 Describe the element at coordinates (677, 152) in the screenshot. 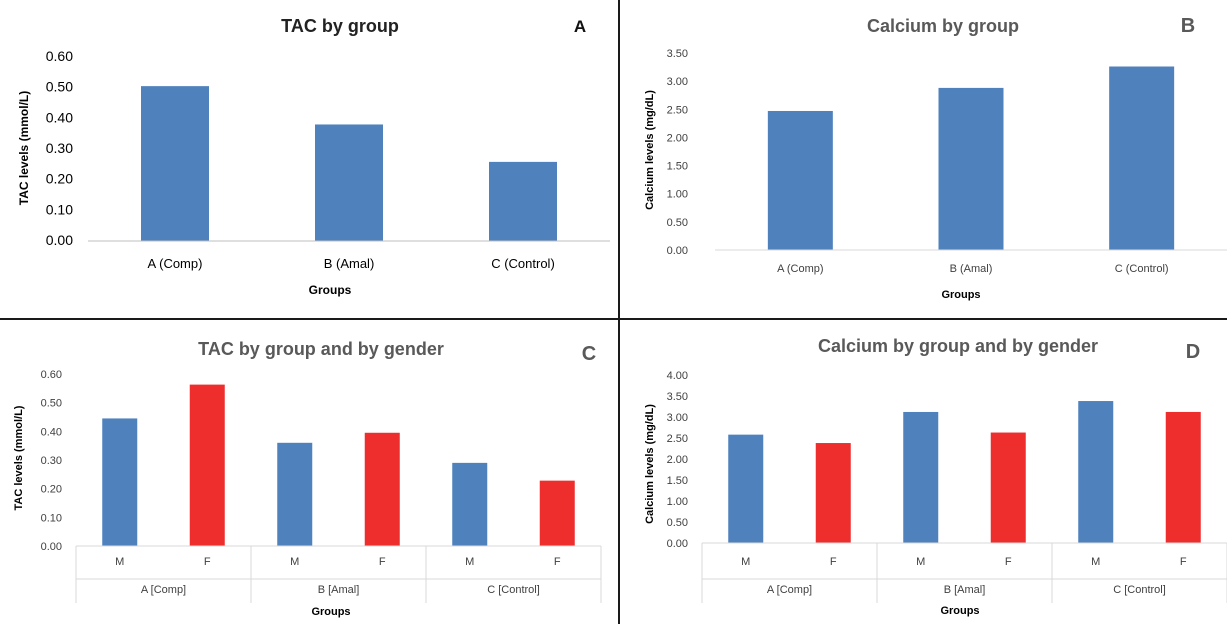

I see `y-axis-ticks: 0.00 0.50 1.00 1.50 2.00 2.50 3.00 3.50` at that location.